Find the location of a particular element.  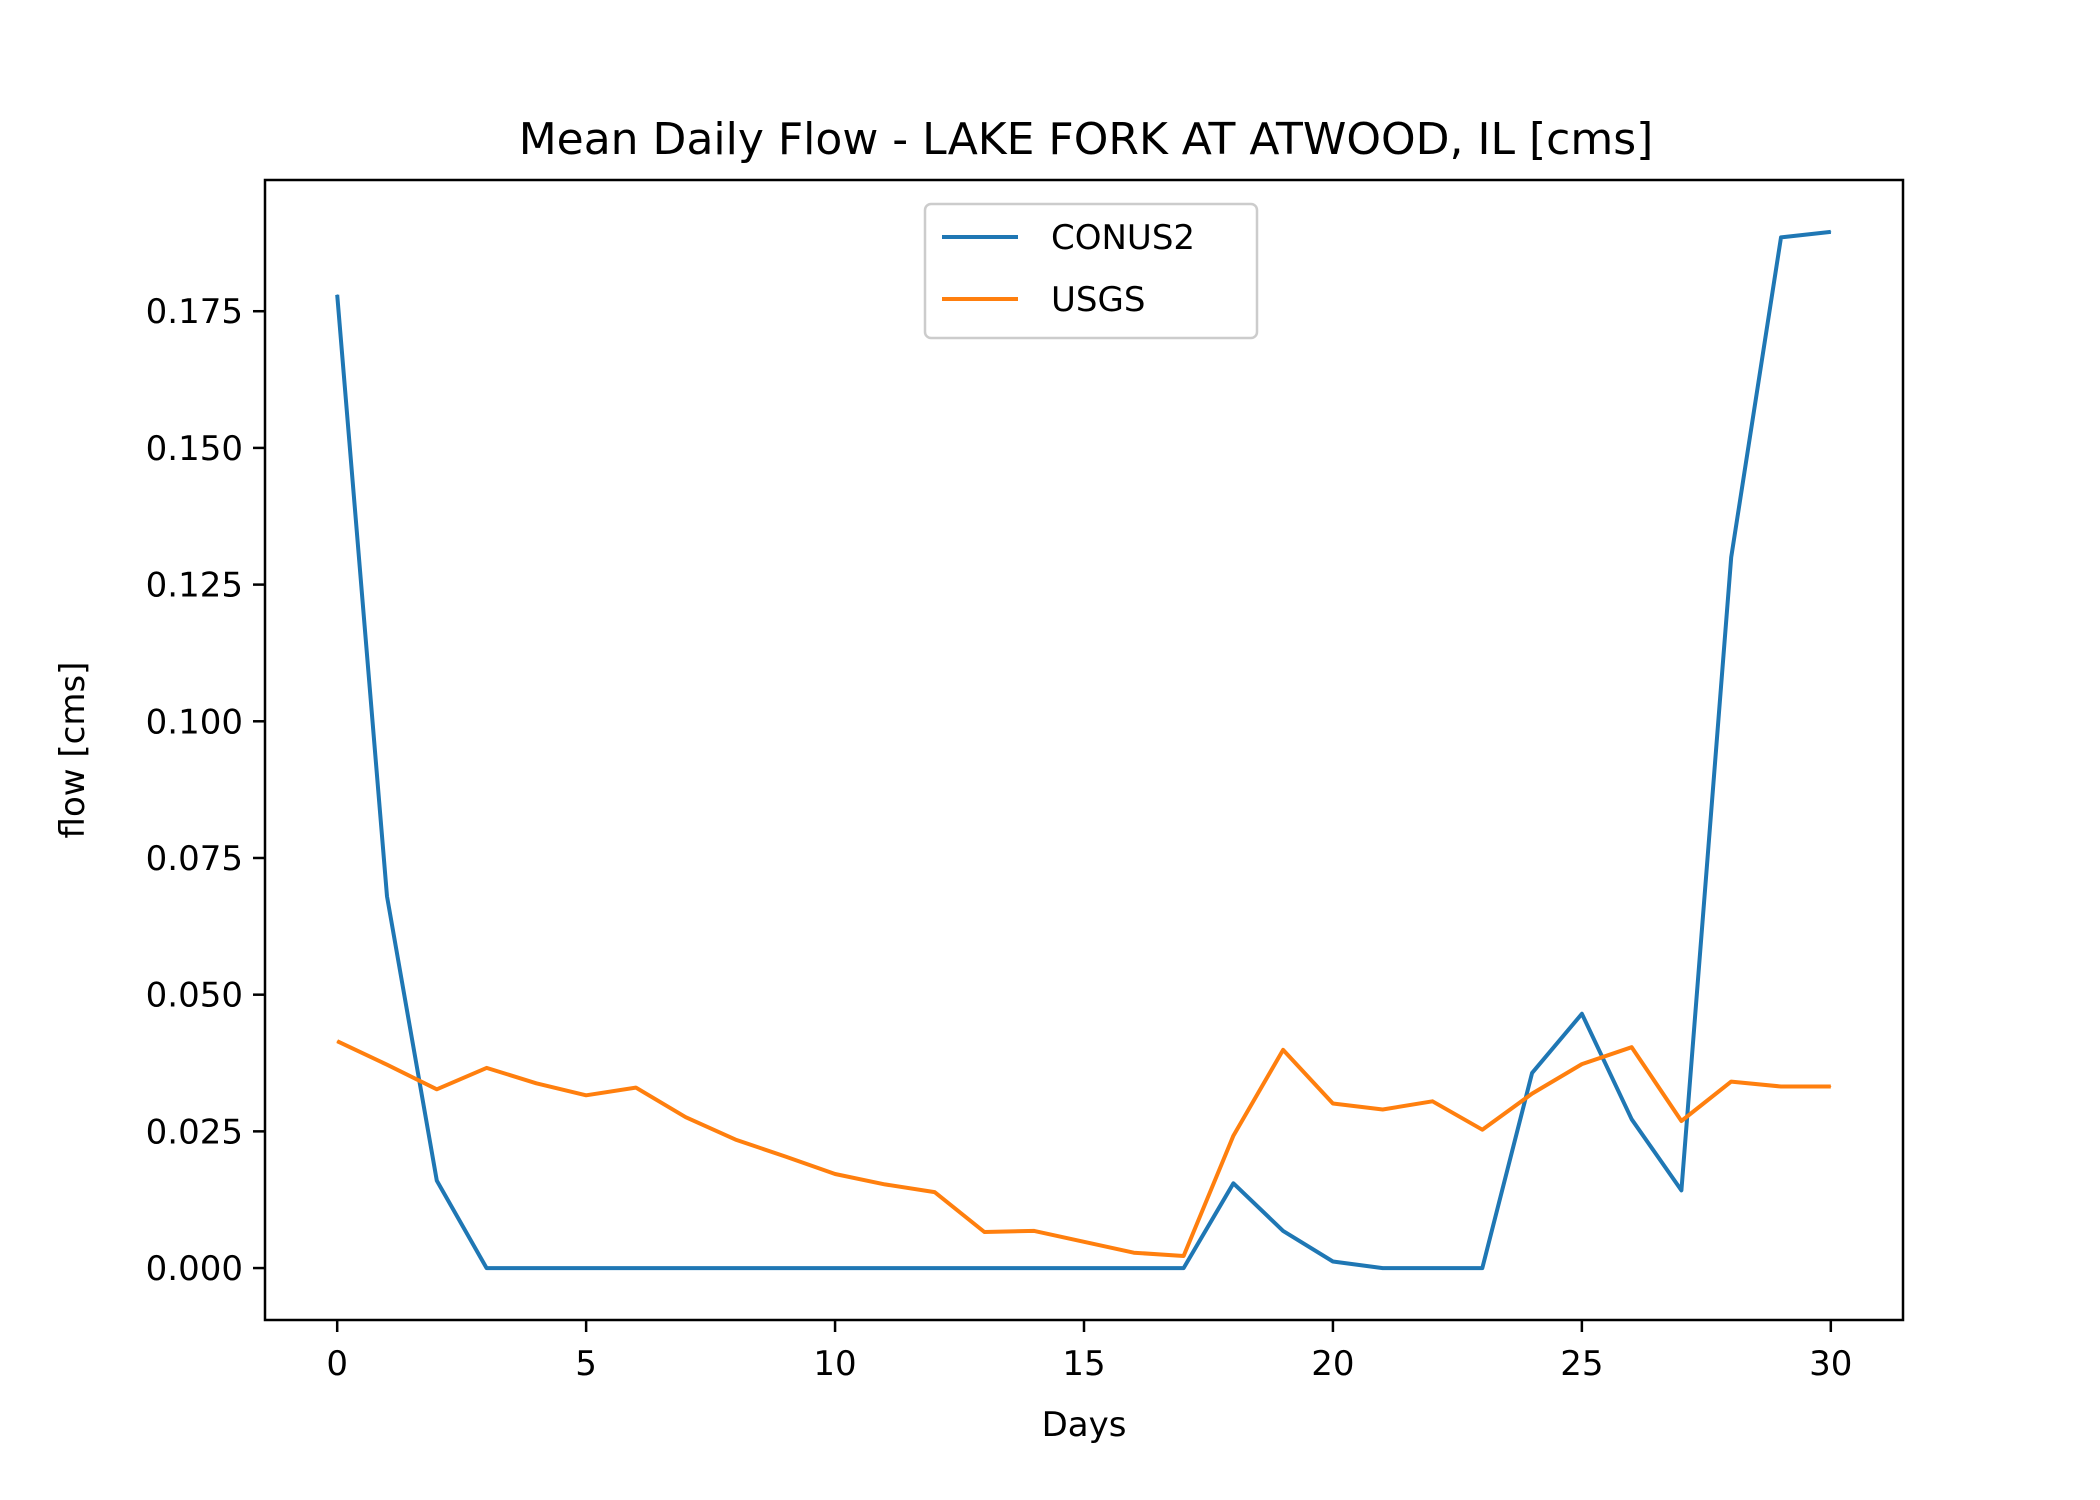

y-tick-label: 0.150 is located at coordinates (194, 449).